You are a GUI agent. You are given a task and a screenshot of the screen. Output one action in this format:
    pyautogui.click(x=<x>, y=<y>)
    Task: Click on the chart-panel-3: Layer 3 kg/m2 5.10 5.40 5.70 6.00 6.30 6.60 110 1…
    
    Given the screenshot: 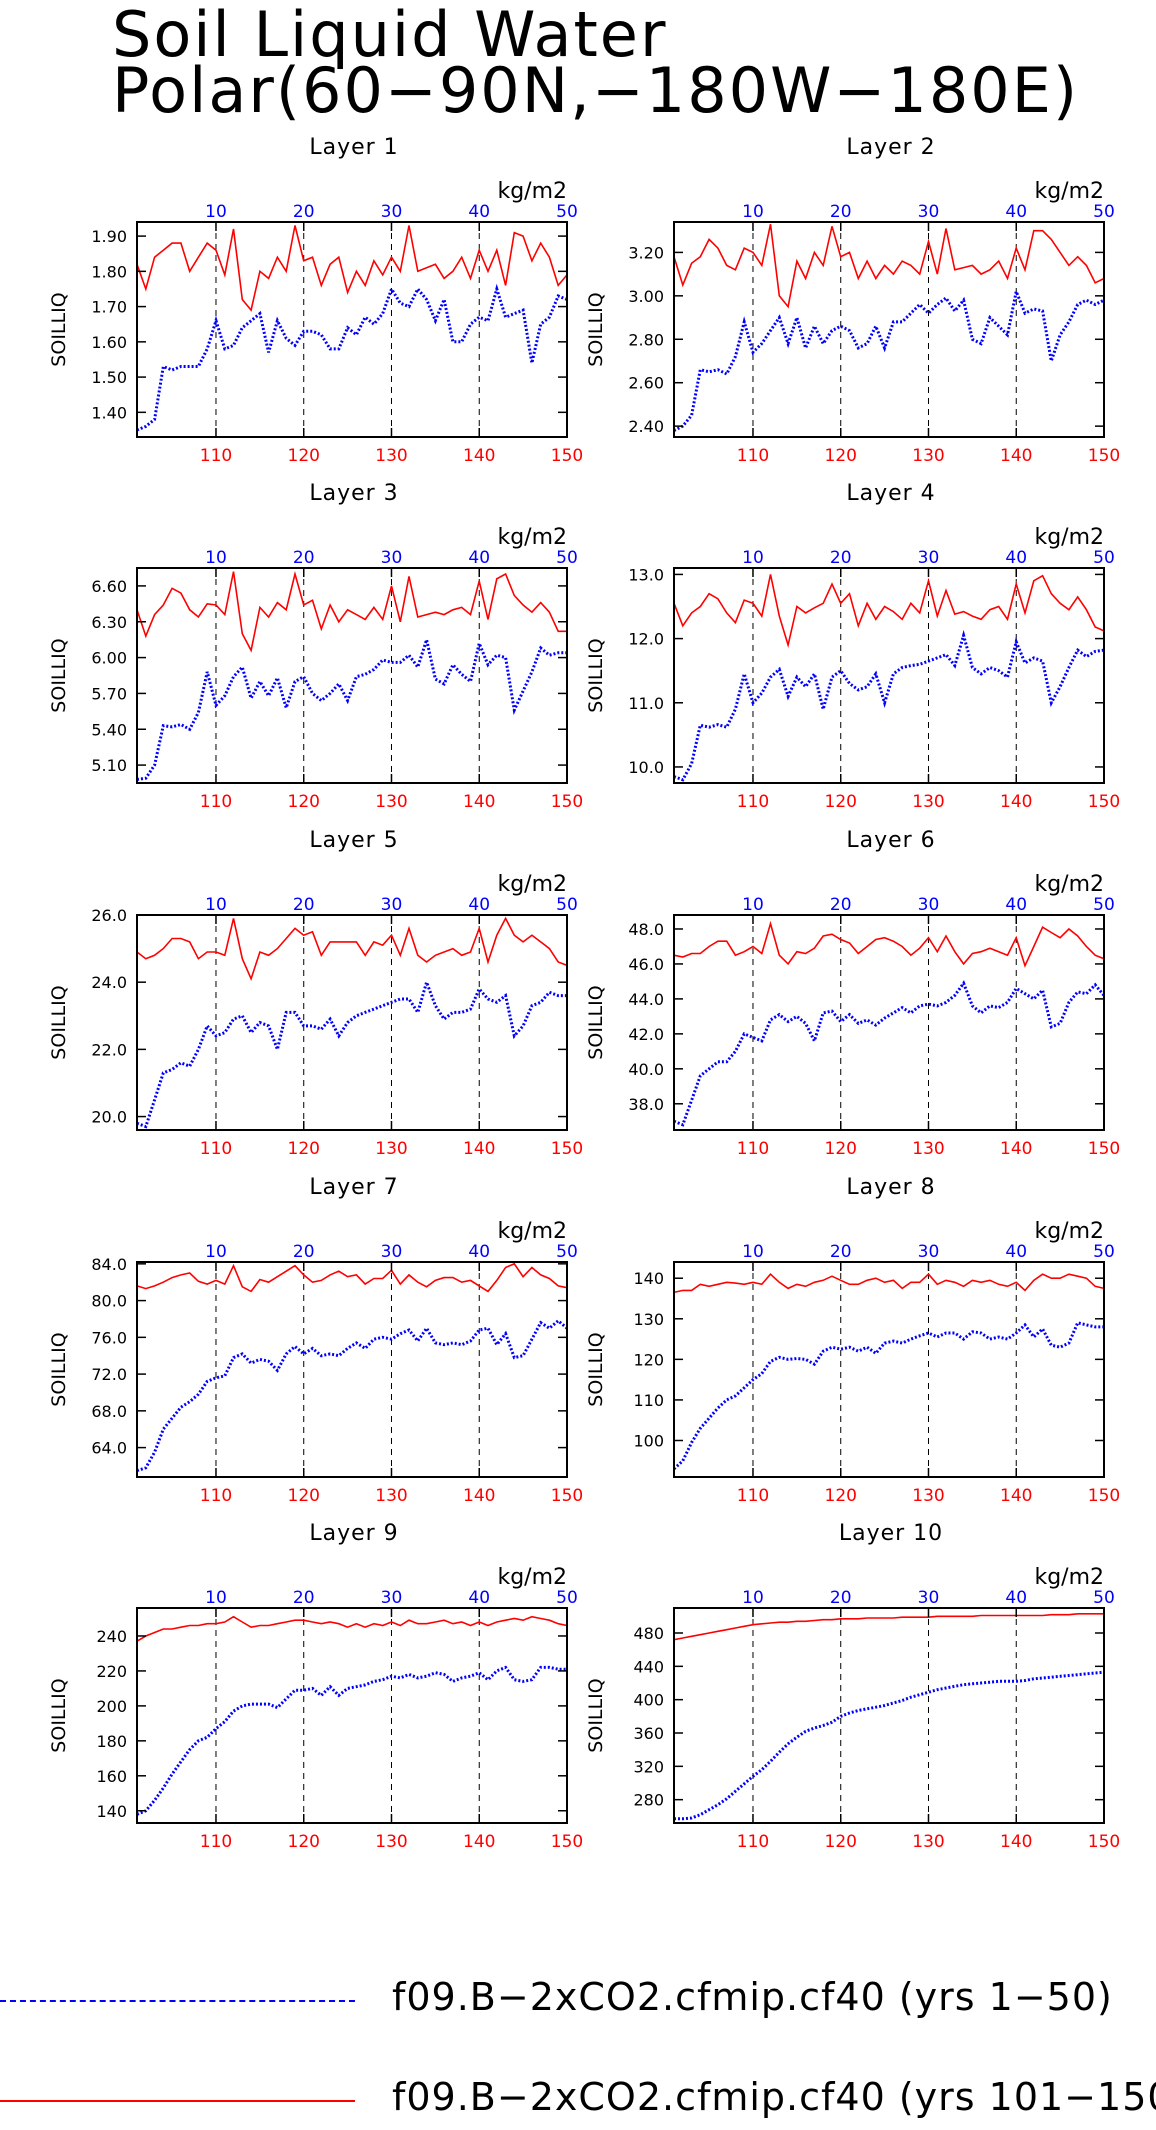 What is the action you would take?
    pyautogui.click(x=315, y=646)
    